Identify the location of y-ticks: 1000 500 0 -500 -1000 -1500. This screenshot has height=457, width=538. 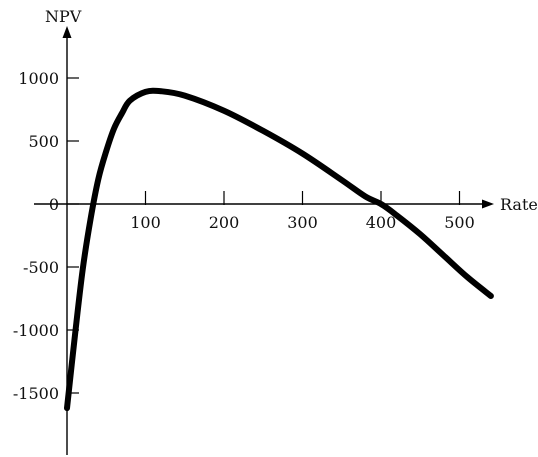
(46, 236).